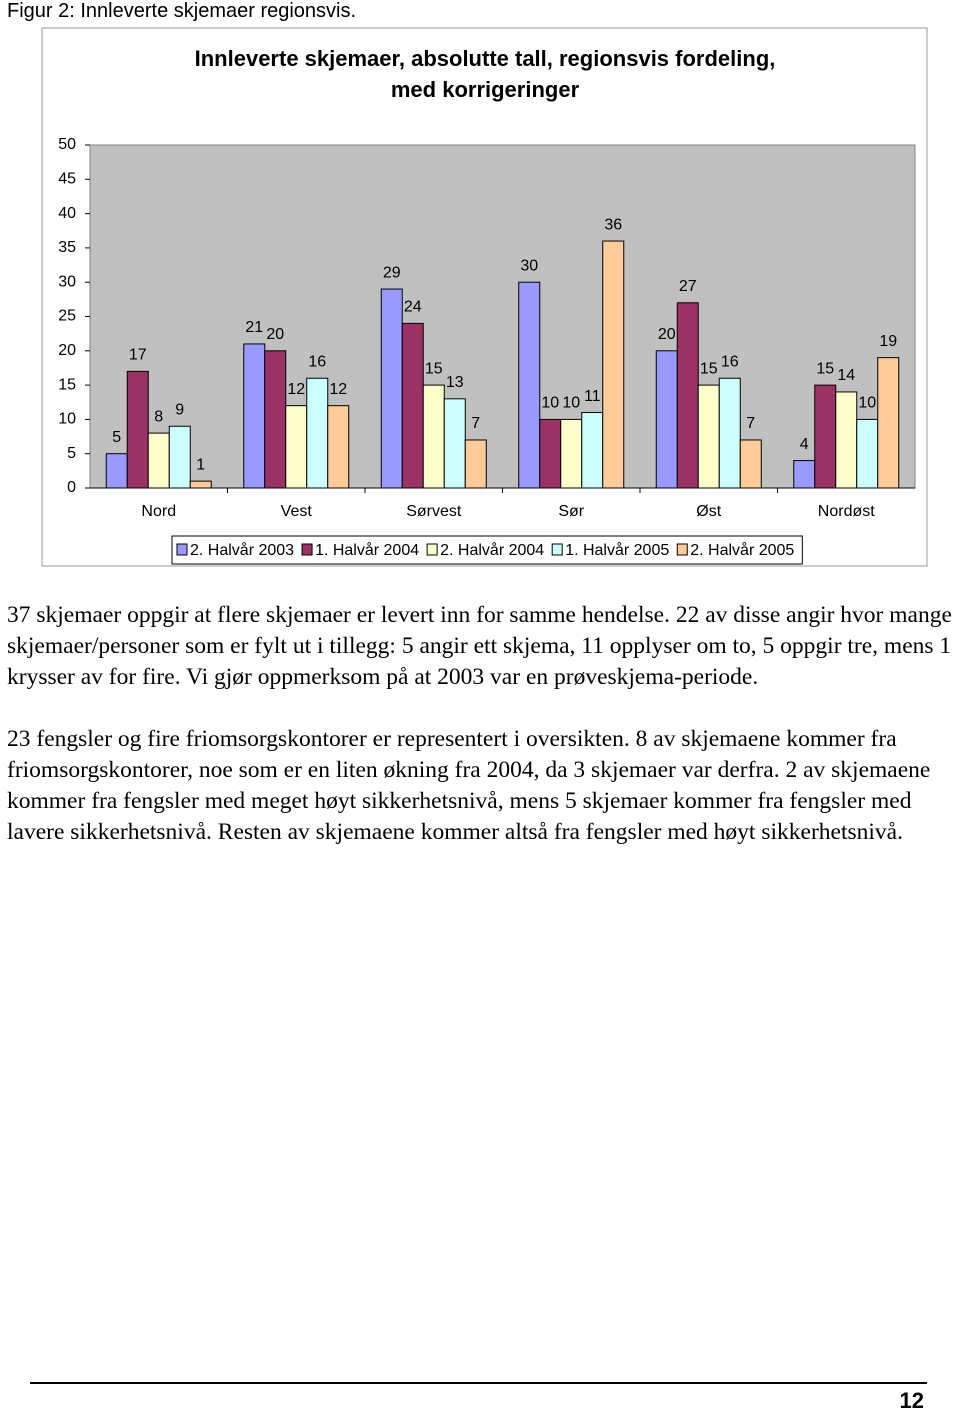 This screenshot has width=960, height=1414. Describe the element at coordinates (392, 272) in the screenshot. I see `value-label: 29` at that location.